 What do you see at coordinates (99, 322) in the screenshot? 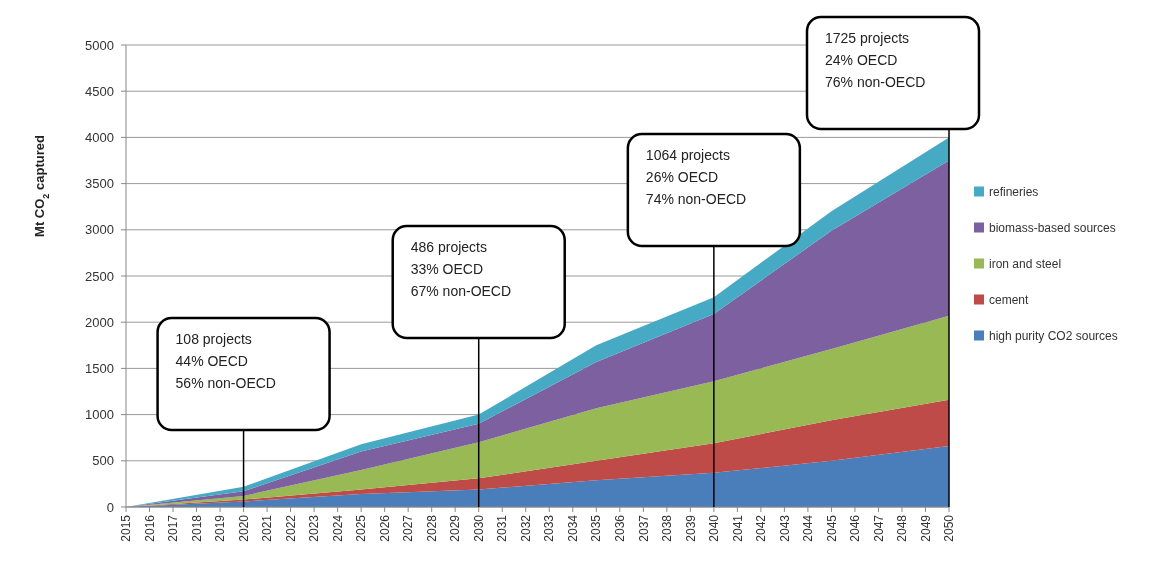
I see `y-tick-label: 2000` at bounding box center [99, 322].